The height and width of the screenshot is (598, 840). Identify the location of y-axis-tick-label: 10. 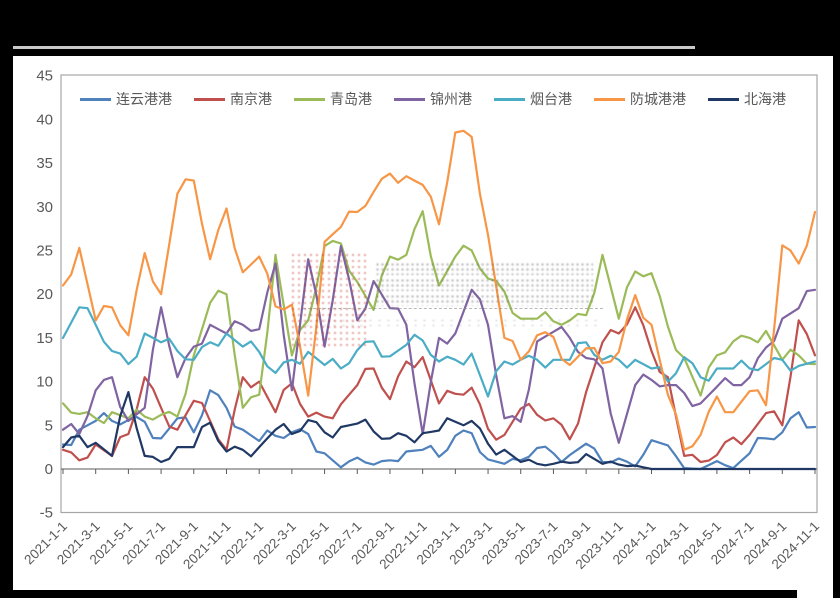
(44, 382).